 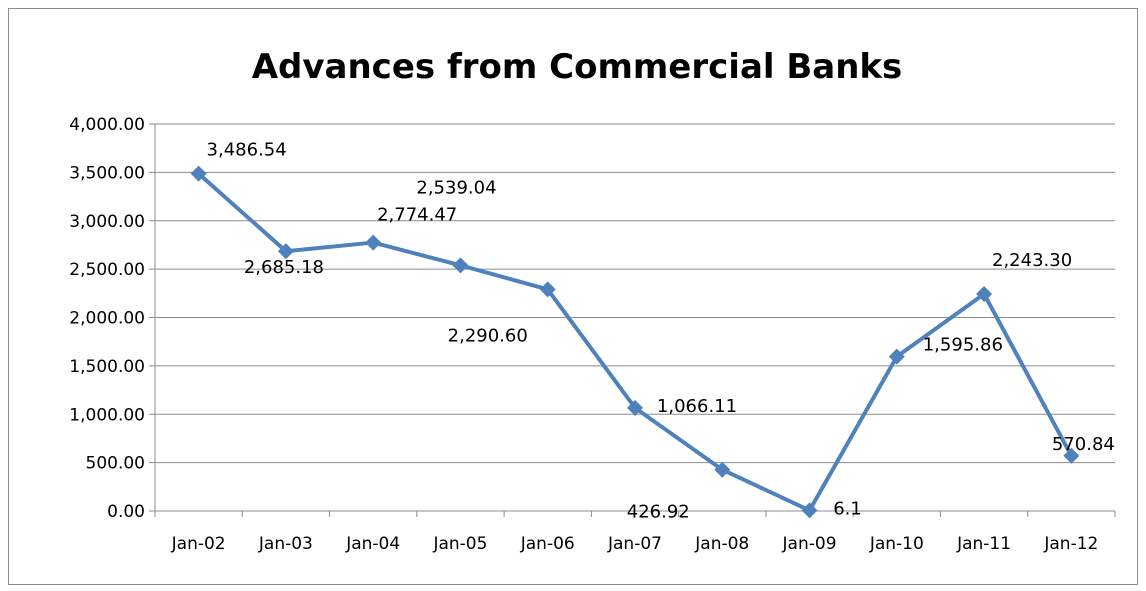 What do you see at coordinates (983, 544) in the screenshot?
I see `x-tick-label: Jan-11` at bounding box center [983, 544].